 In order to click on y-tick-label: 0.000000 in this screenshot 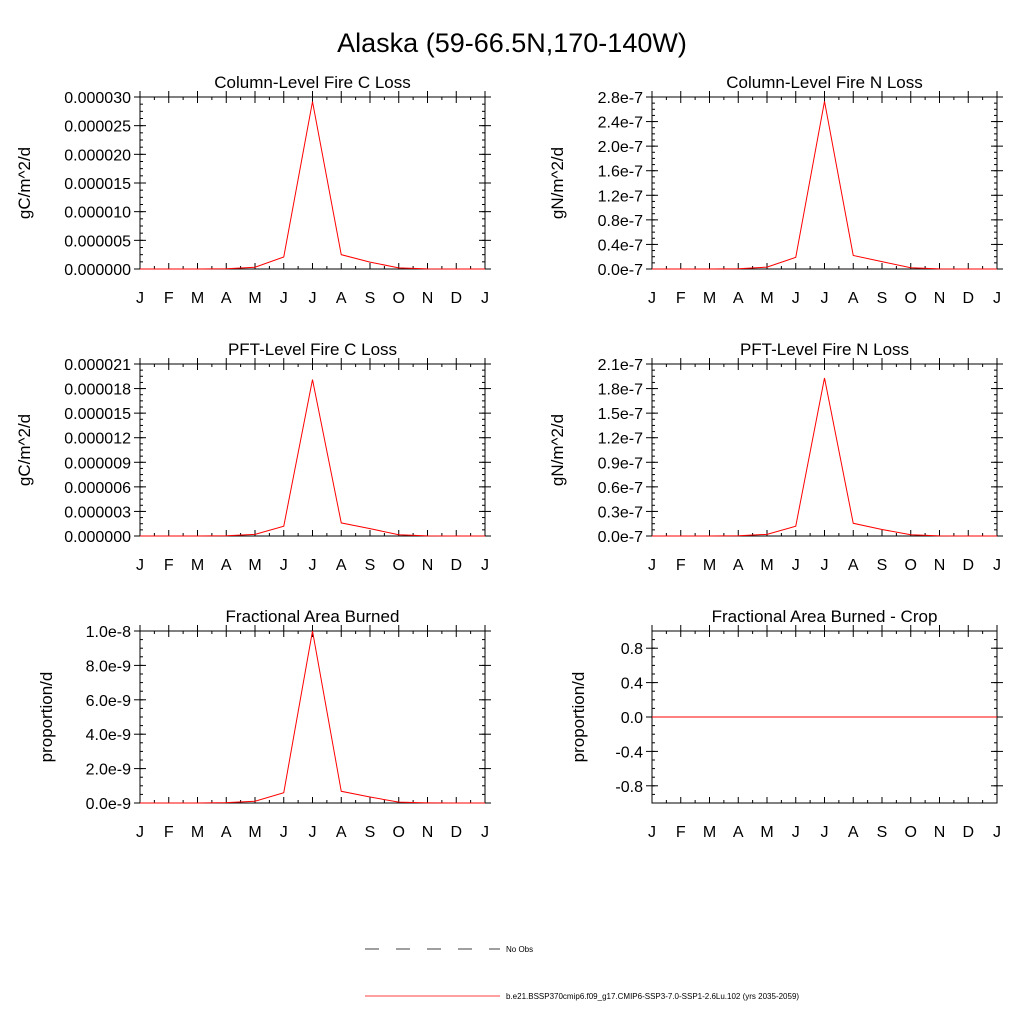, I will do `click(97, 537)`.